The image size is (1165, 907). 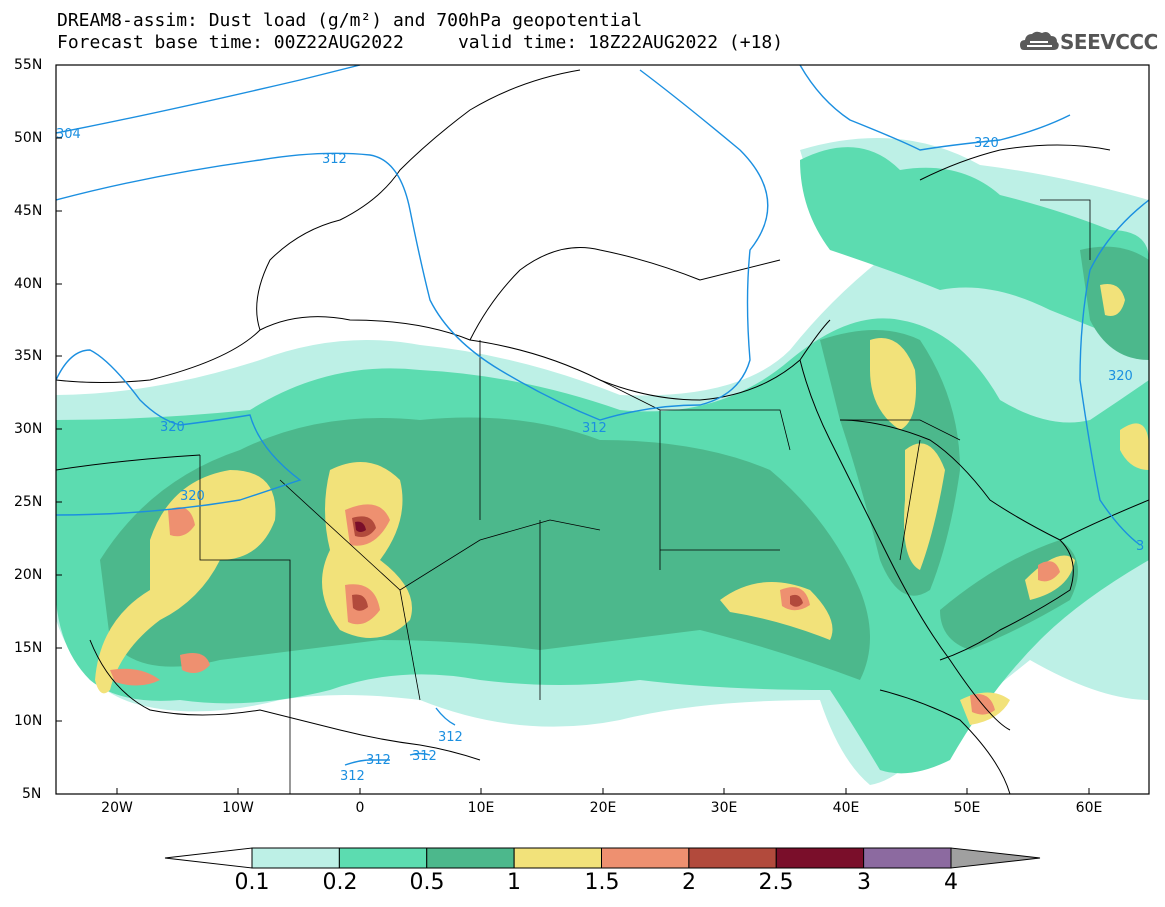 What do you see at coordinates (986, 143) in the screenshot?
I see `contour-label-2: 320` at bounding box center [986, 143].